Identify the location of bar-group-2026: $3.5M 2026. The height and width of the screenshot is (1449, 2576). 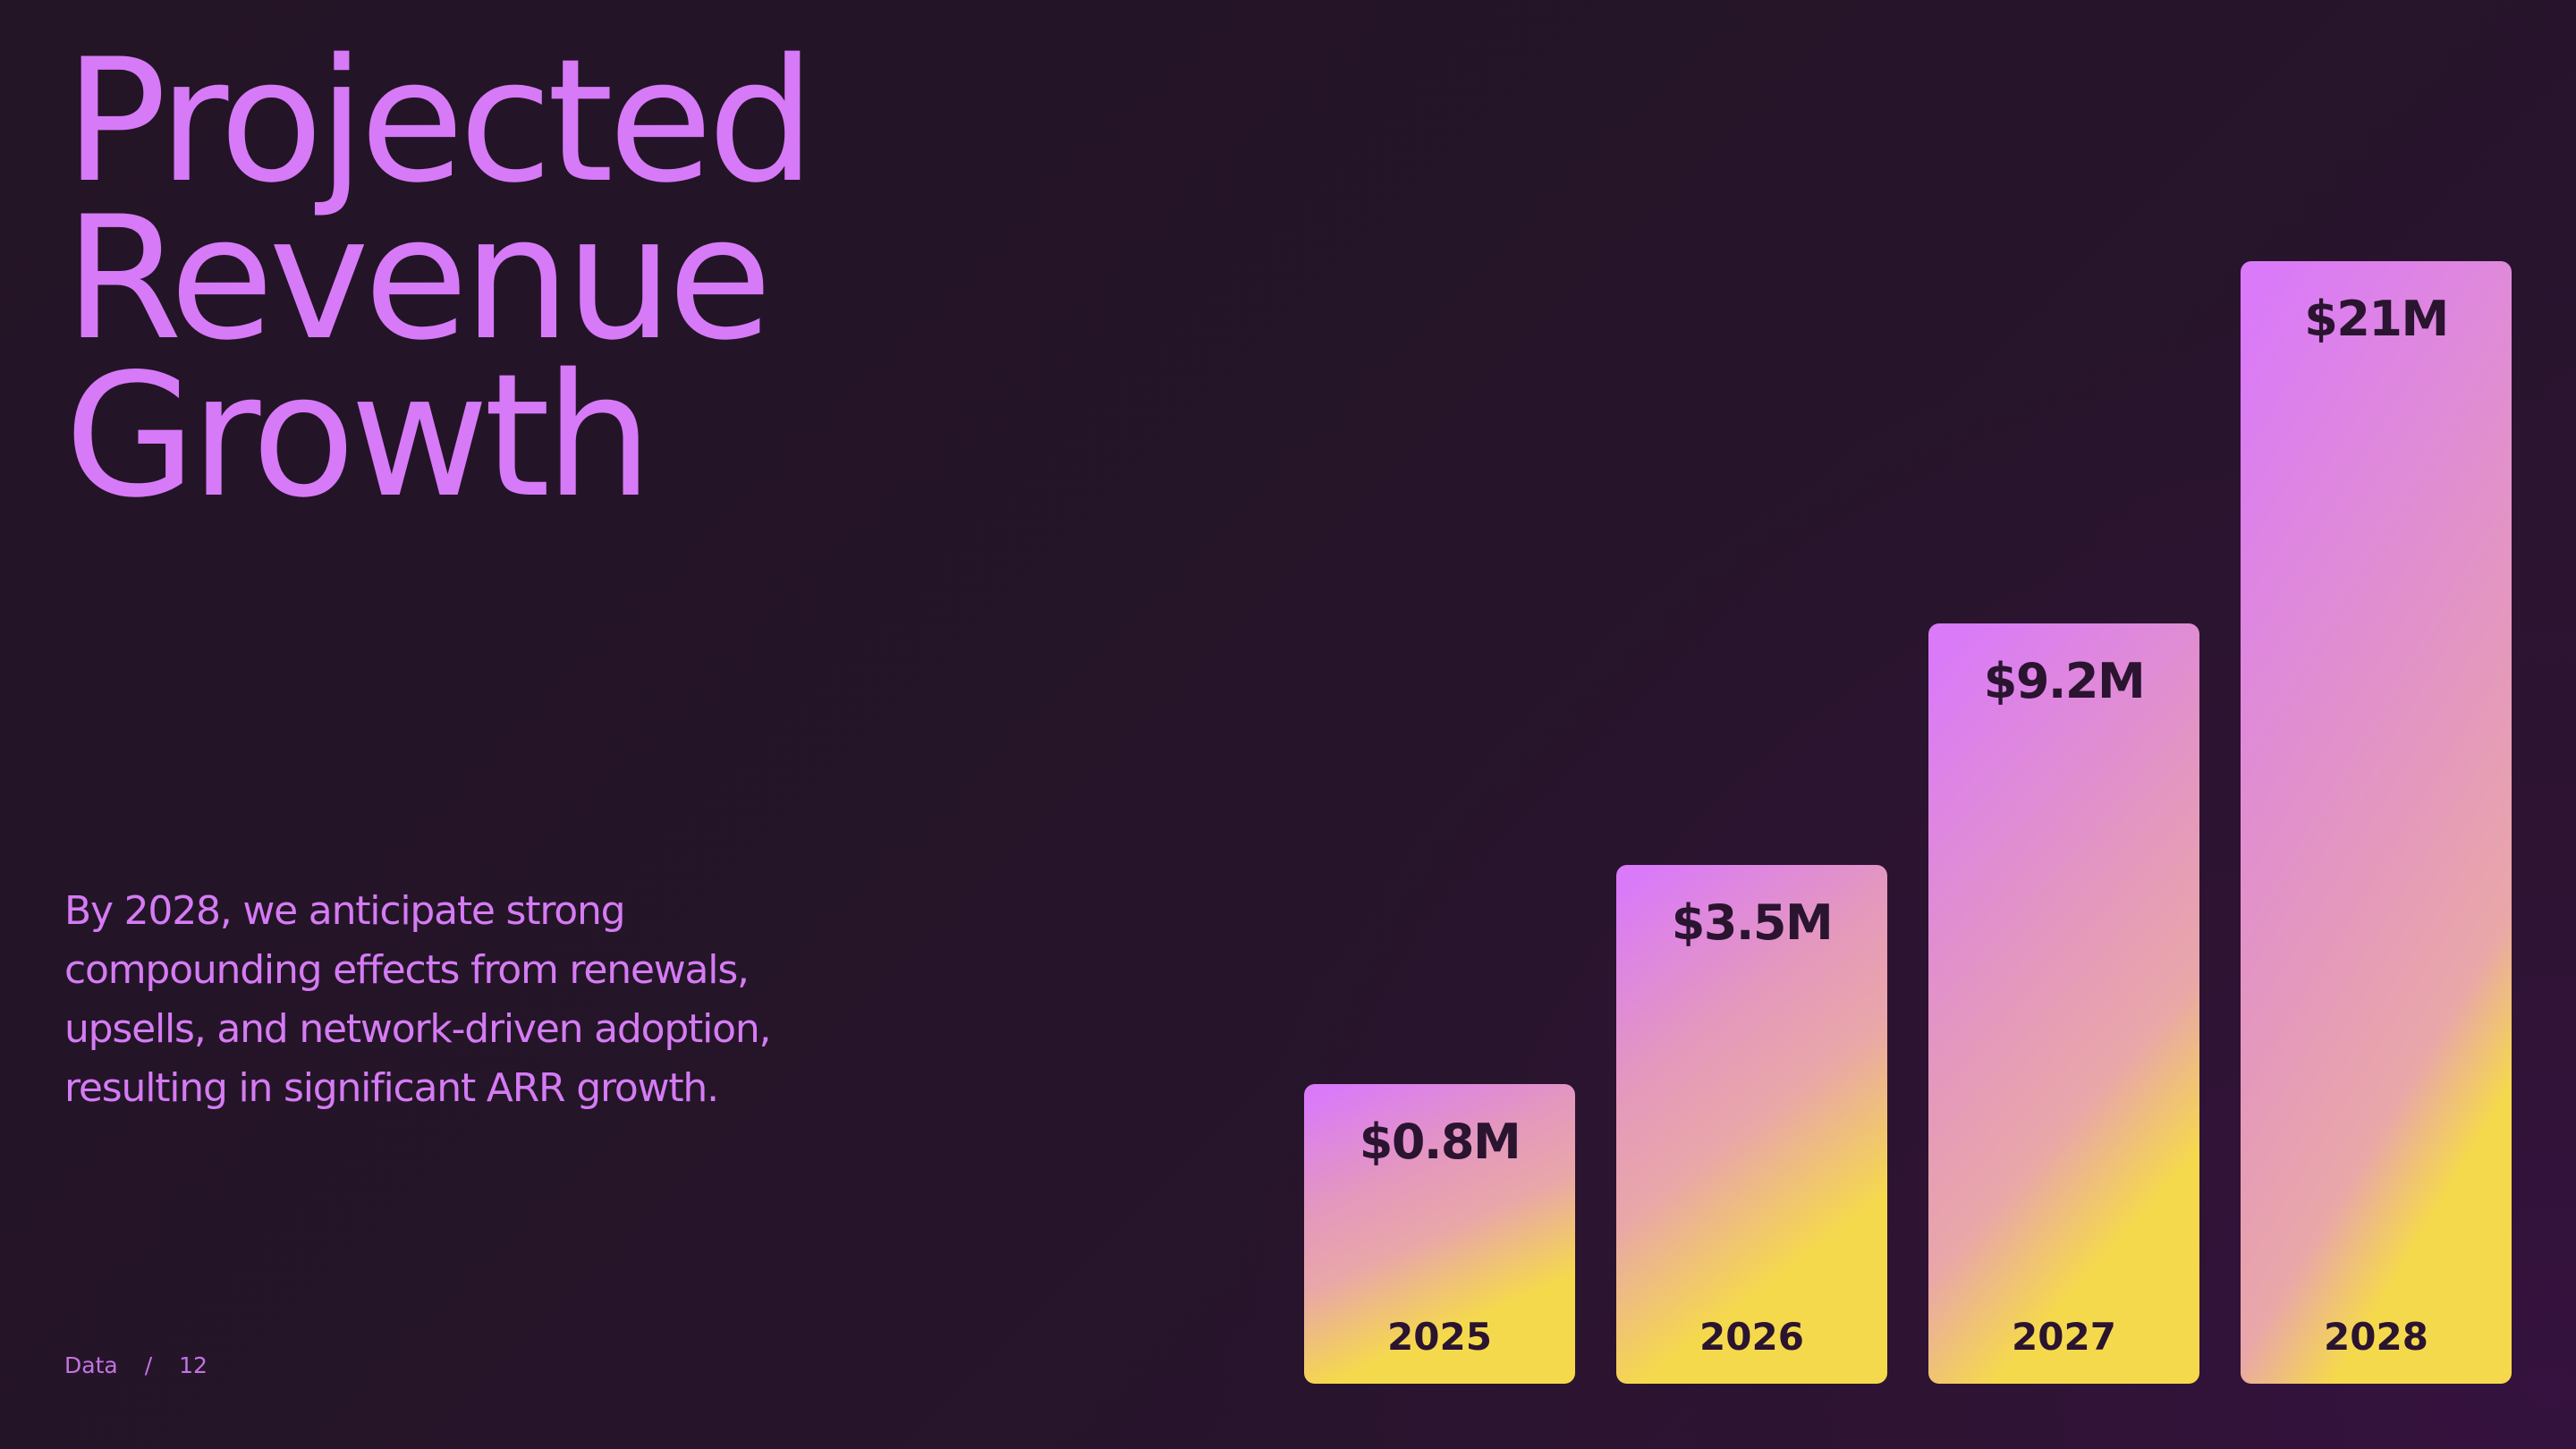
(1751, 1124).